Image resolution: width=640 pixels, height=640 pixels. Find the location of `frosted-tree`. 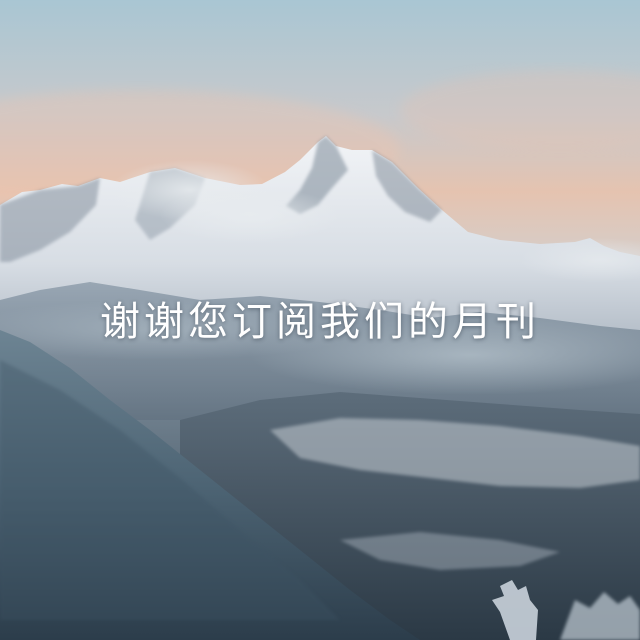

frosted-tree is located at coordinates (515, 610).